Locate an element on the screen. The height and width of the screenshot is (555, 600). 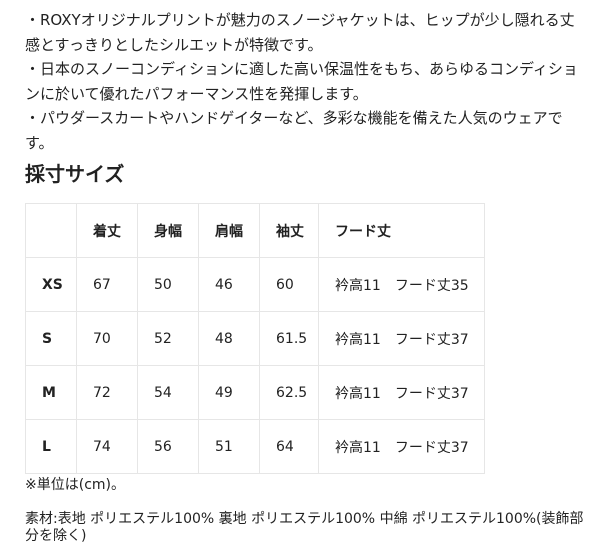
size-cell: M is located at coordinates (51, 392).